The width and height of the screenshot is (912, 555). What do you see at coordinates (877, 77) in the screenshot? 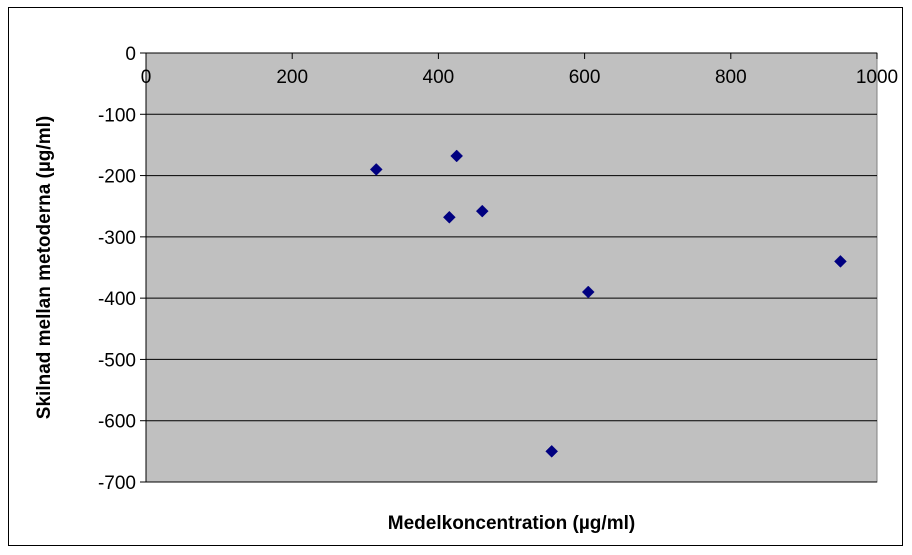
I see `x-tick-label: 1000` at bounding box center [877, 77].